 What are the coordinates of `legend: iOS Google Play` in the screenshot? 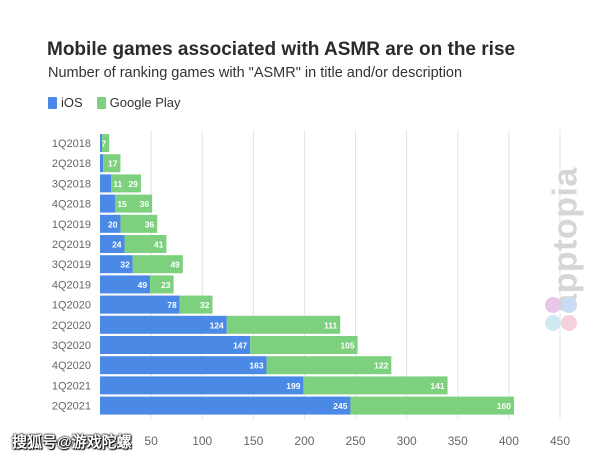 It's located at (121, 102).